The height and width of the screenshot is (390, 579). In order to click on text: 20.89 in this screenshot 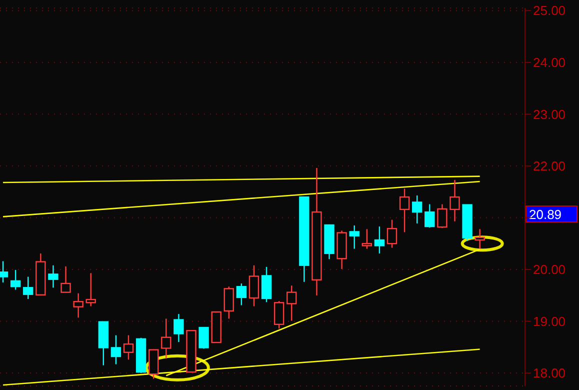, I will do `click(545, 214)`.